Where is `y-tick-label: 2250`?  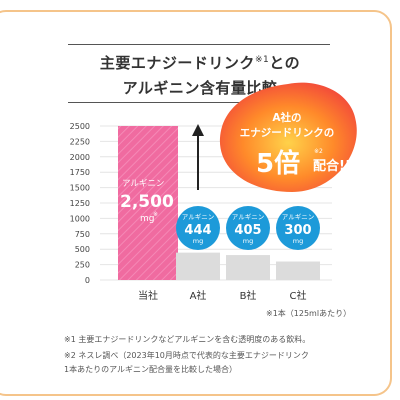
y-tick-label: 2250 is located at coordinates (80, 141).